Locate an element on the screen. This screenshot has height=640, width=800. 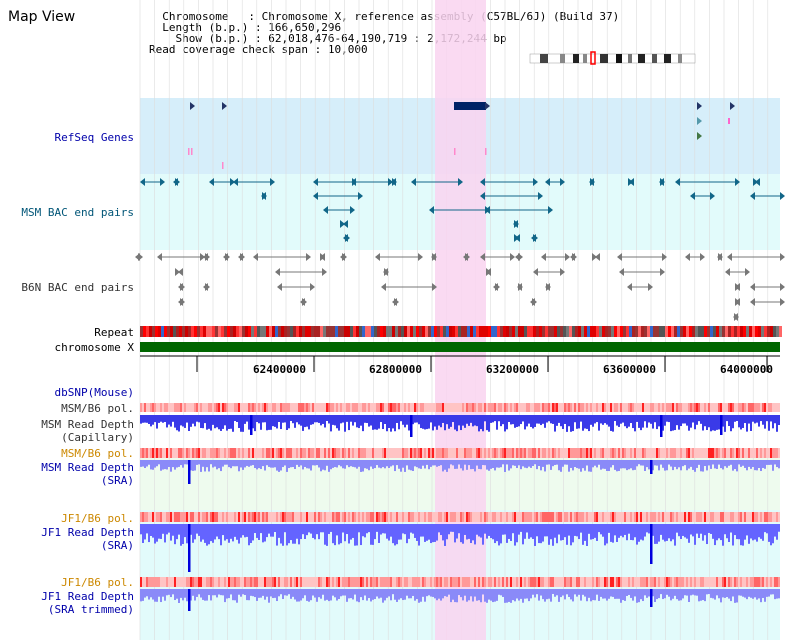
track-label-b6n-bac: B6N BAC end pairs is located at coordinates (77, 287).